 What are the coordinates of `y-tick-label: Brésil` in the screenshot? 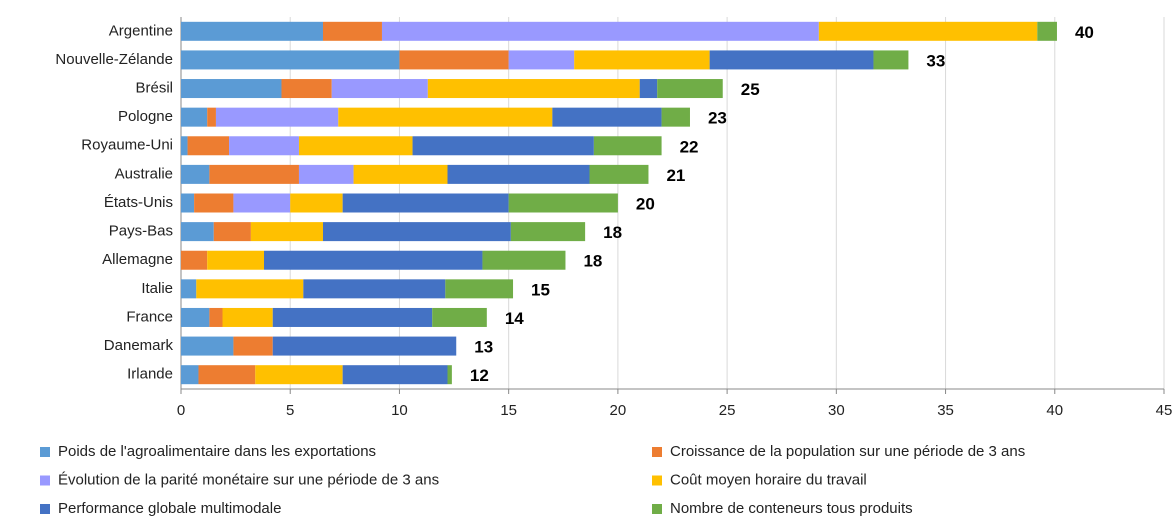 It's located at (154, 88).